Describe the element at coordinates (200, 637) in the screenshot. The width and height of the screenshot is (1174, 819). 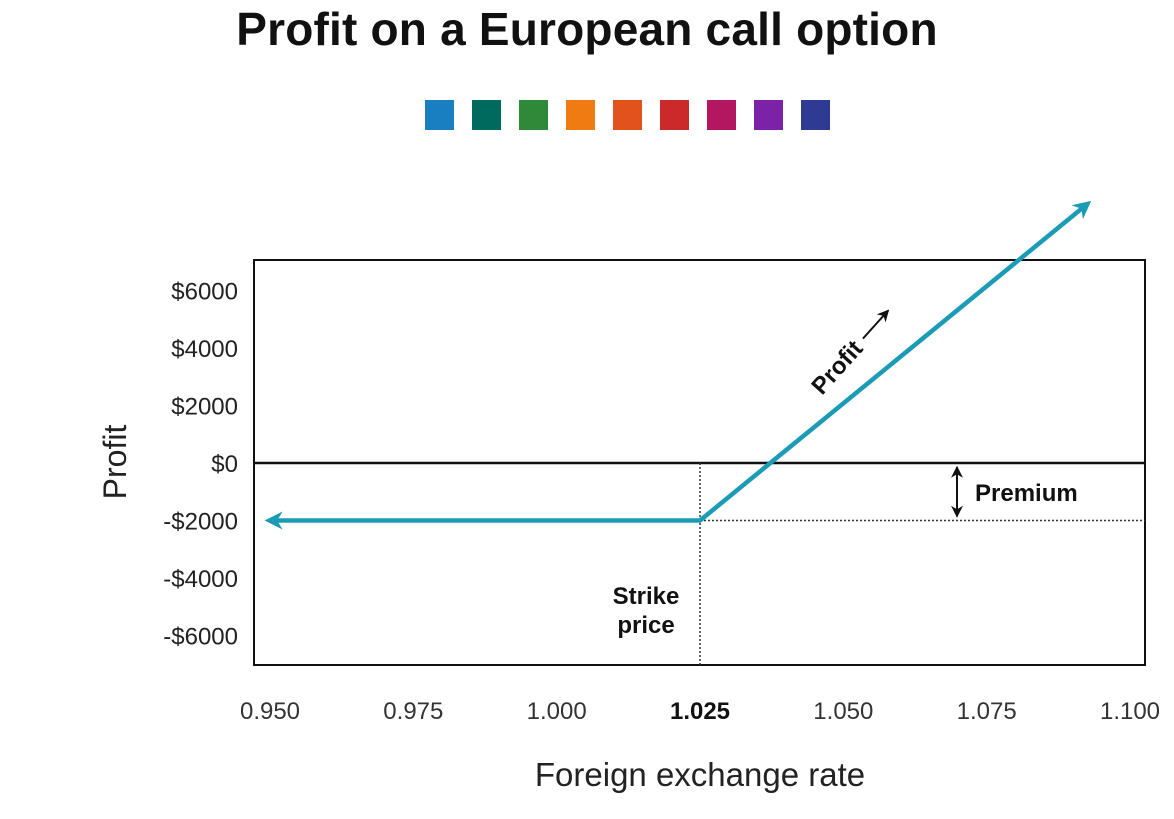
I see `y-tick-label: -$6000` at that location.